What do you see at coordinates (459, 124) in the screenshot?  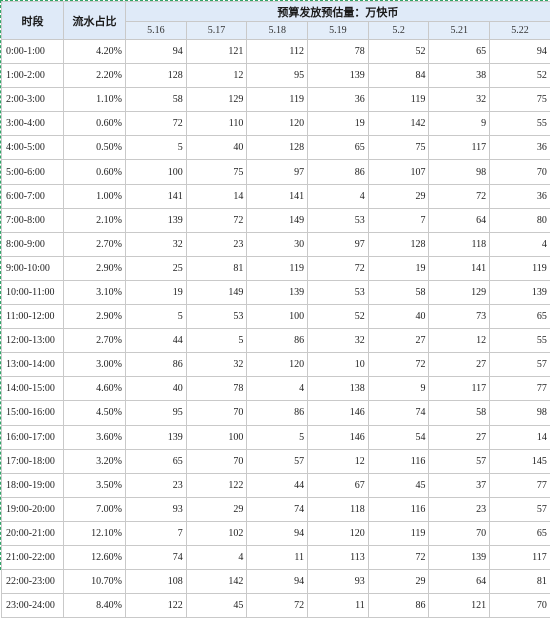 I see `cell-value: 9` at bounding box center [459, 124].